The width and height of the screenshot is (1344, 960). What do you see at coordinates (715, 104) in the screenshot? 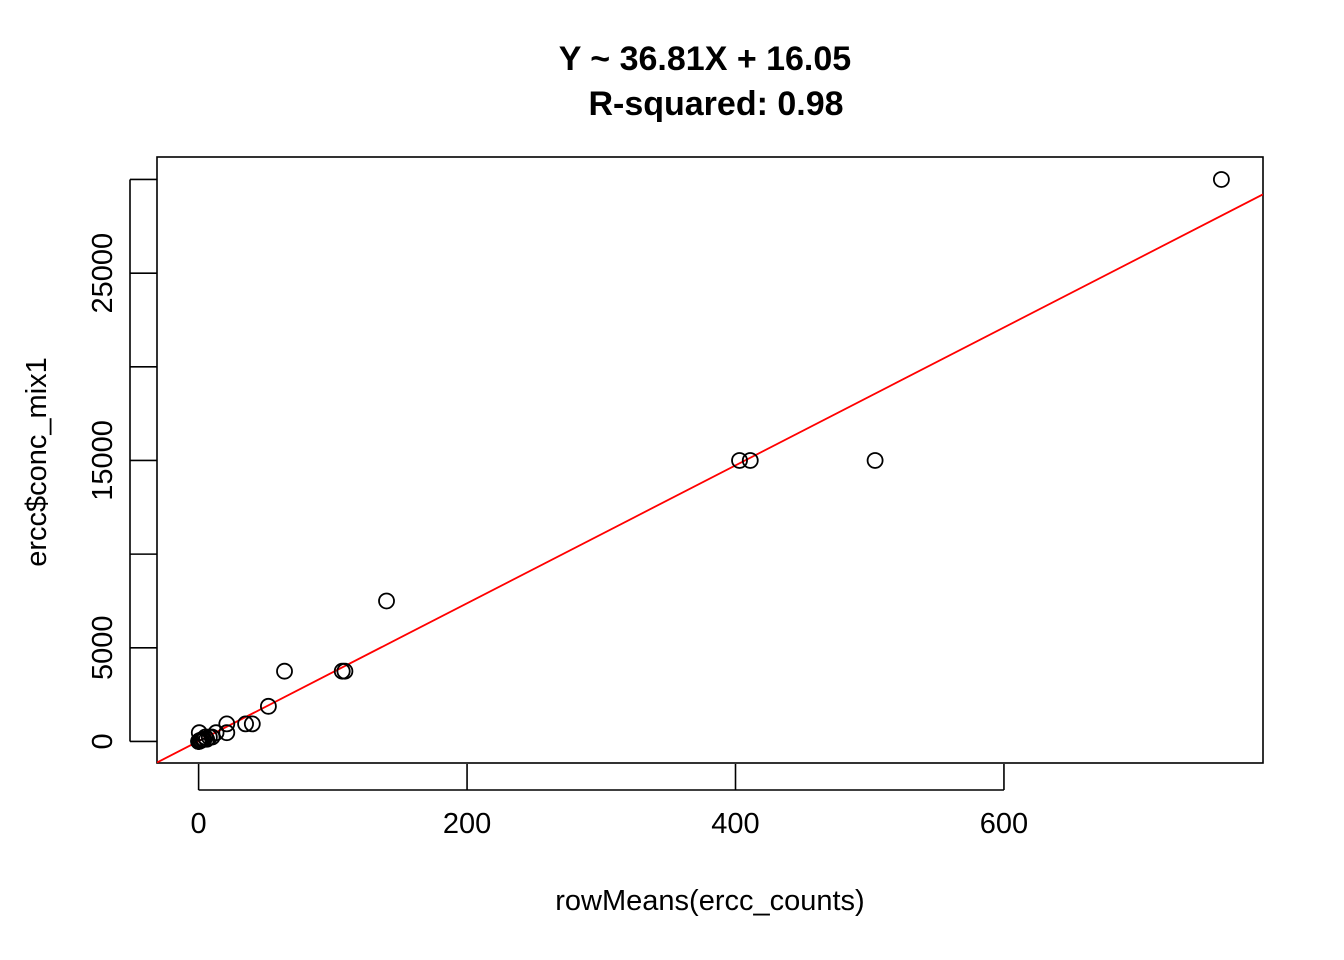
I see `chart-title-line2: R-squared: 0.98` at bounding box center [715, 104].